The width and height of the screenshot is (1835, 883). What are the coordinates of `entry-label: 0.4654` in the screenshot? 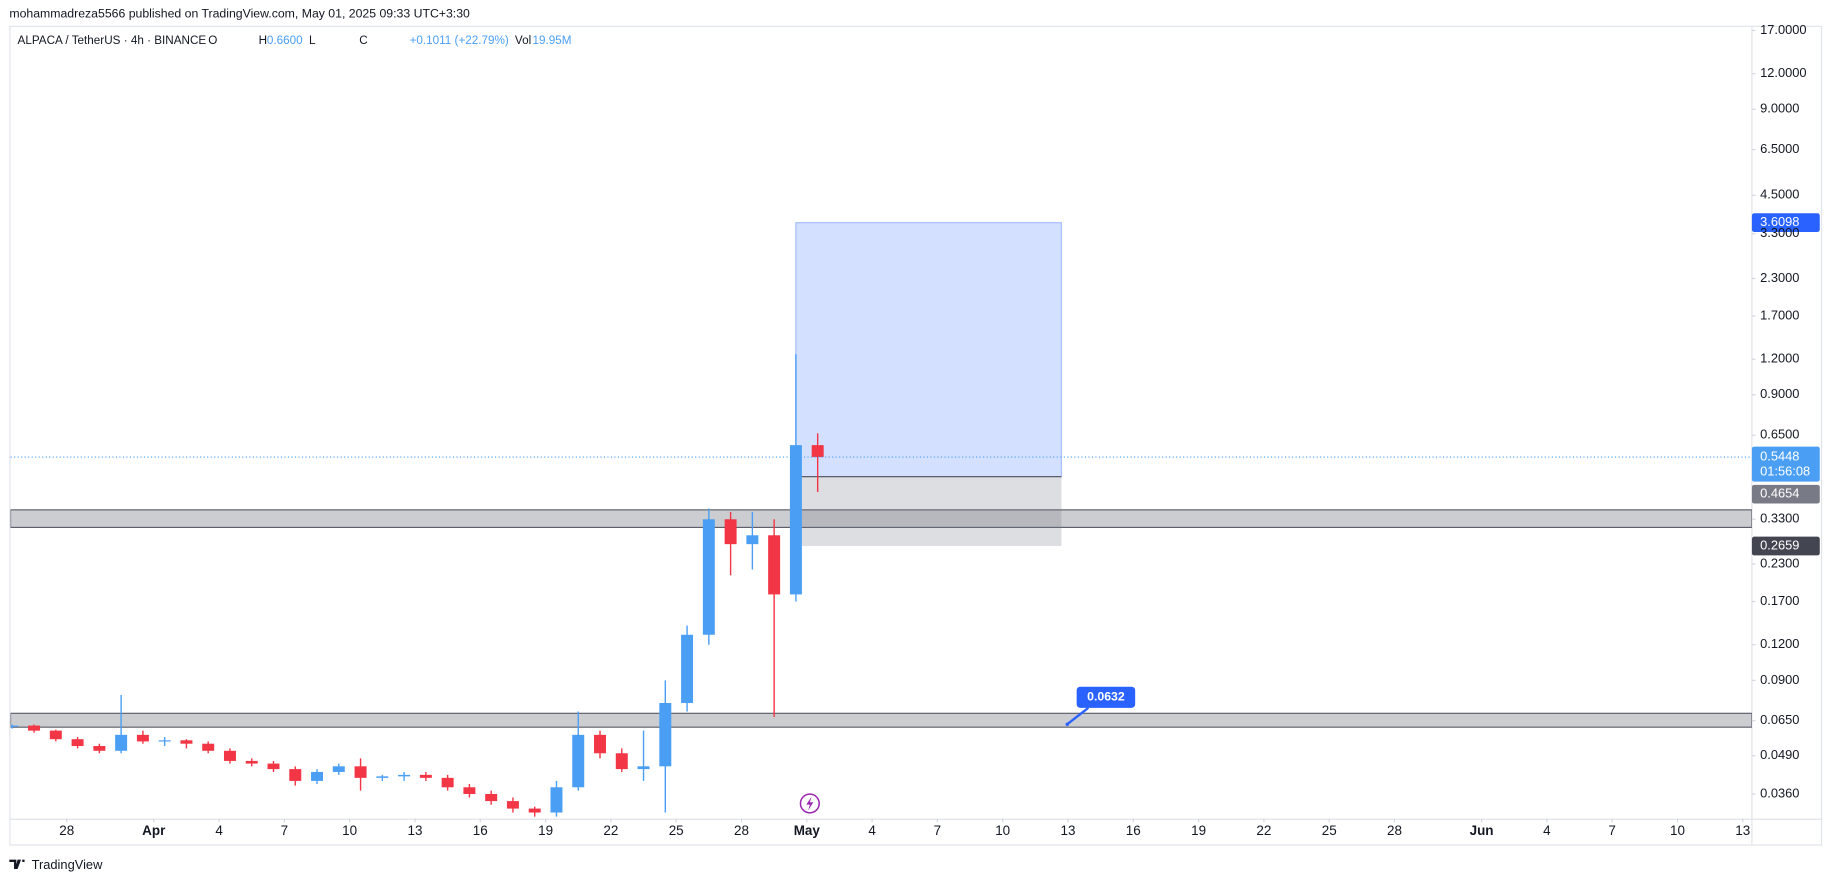 It's located at (1779, 493).